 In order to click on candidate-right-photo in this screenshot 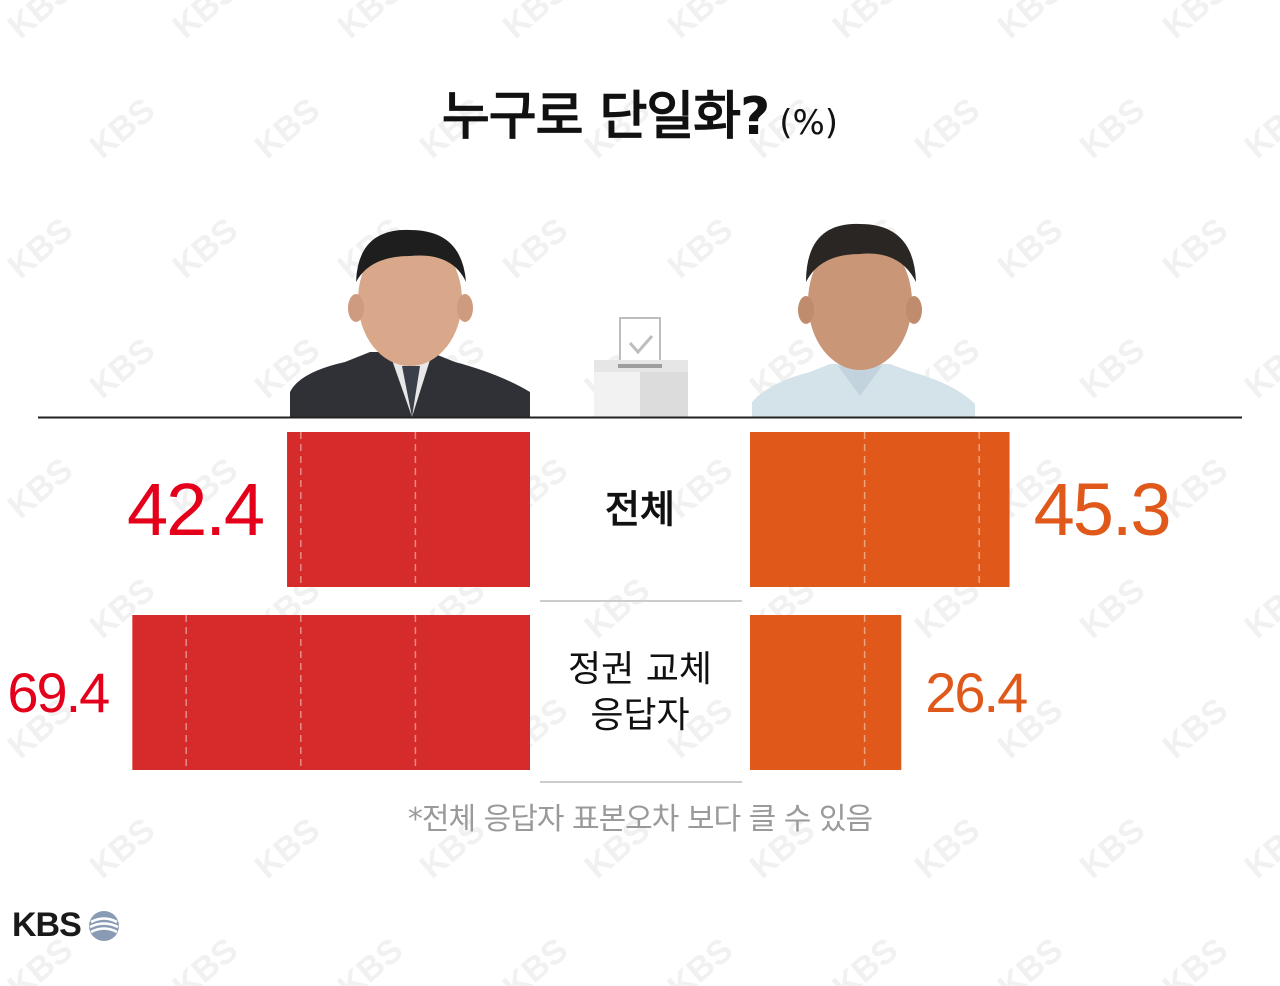, I will do `click(863, 320)`.